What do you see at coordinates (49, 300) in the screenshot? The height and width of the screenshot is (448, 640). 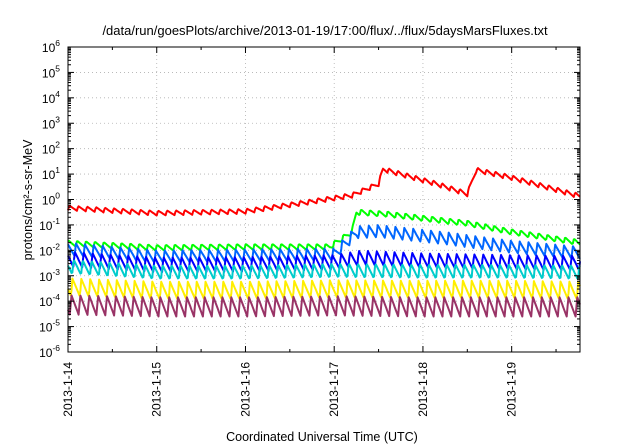 I see `y-tick-label: 10⁻⁴` at bounding box center [49, 300].